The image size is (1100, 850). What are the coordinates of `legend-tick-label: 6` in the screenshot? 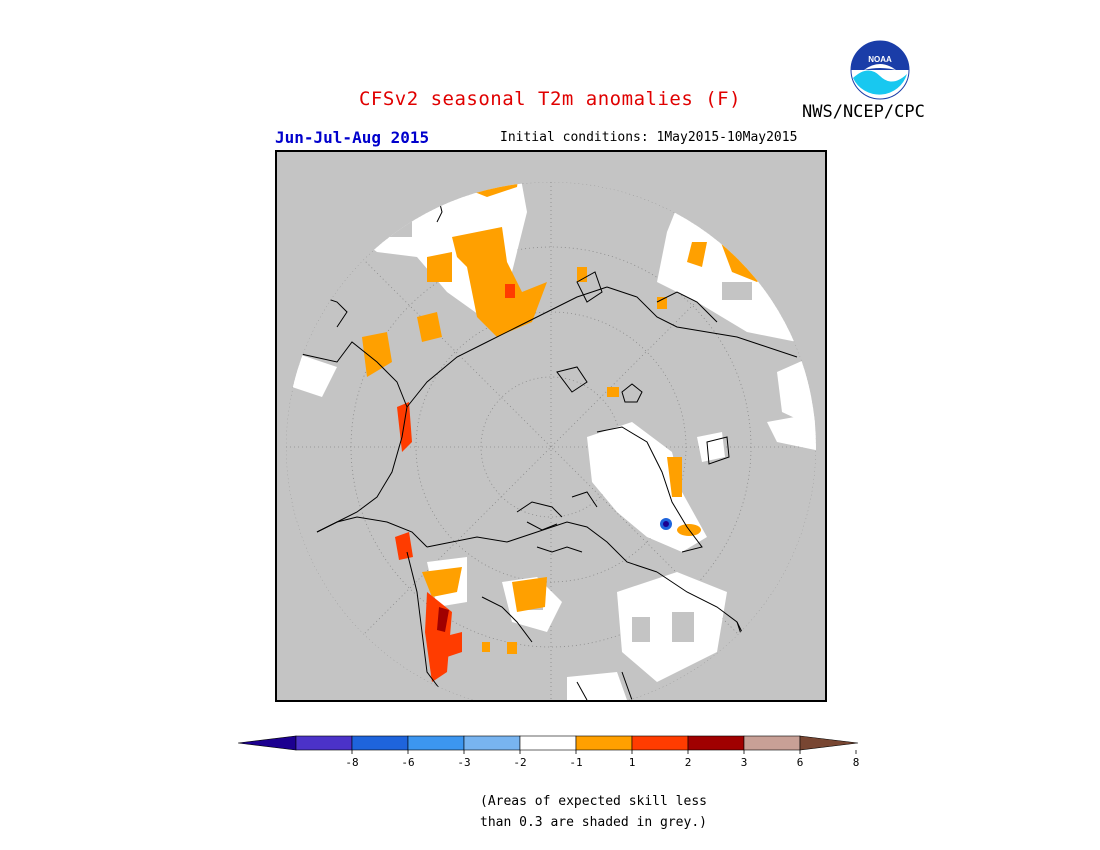 It's located at (800, 762).